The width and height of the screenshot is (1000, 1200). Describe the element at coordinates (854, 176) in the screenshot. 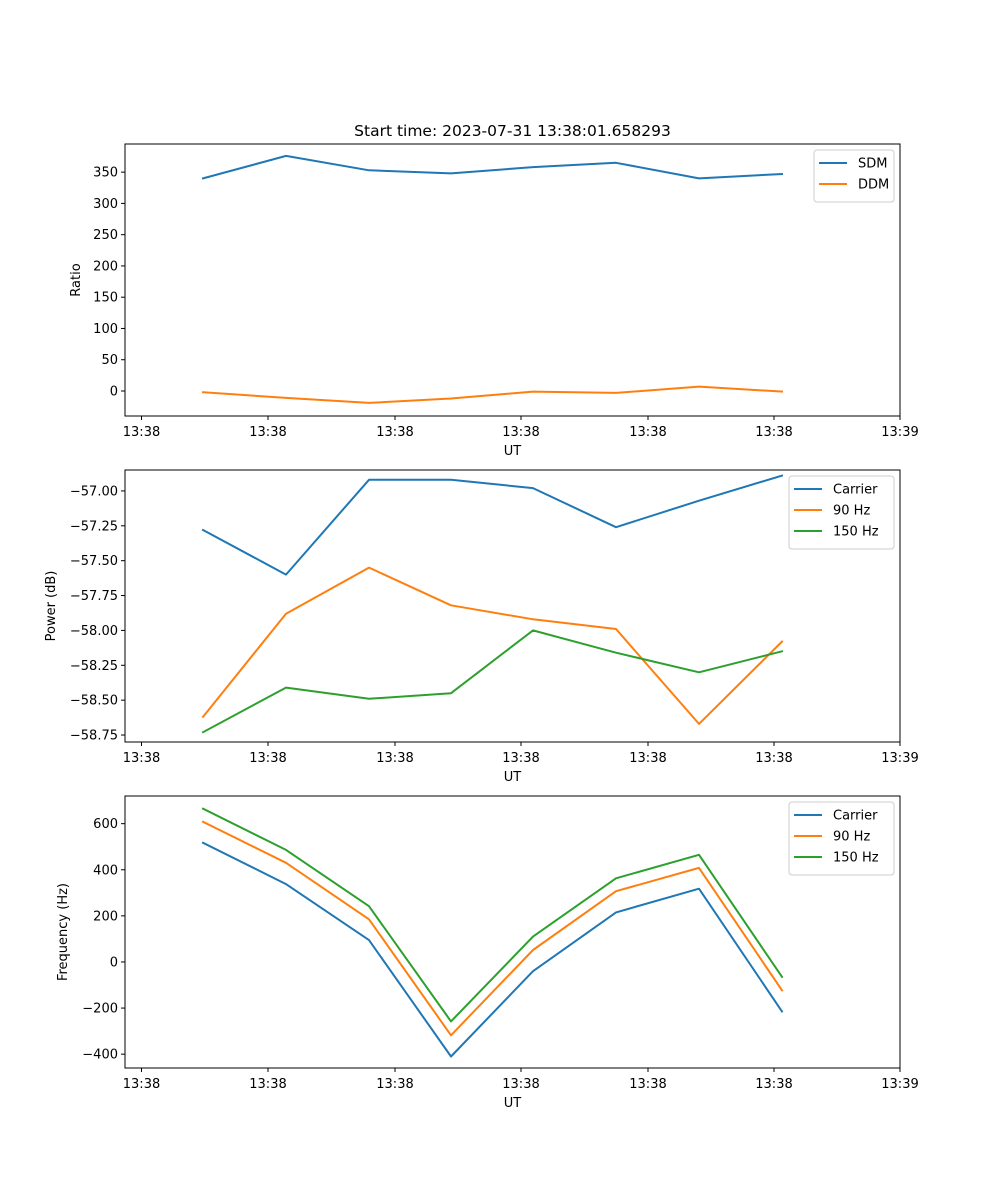

I see `legend: SDM DDM` at that location.